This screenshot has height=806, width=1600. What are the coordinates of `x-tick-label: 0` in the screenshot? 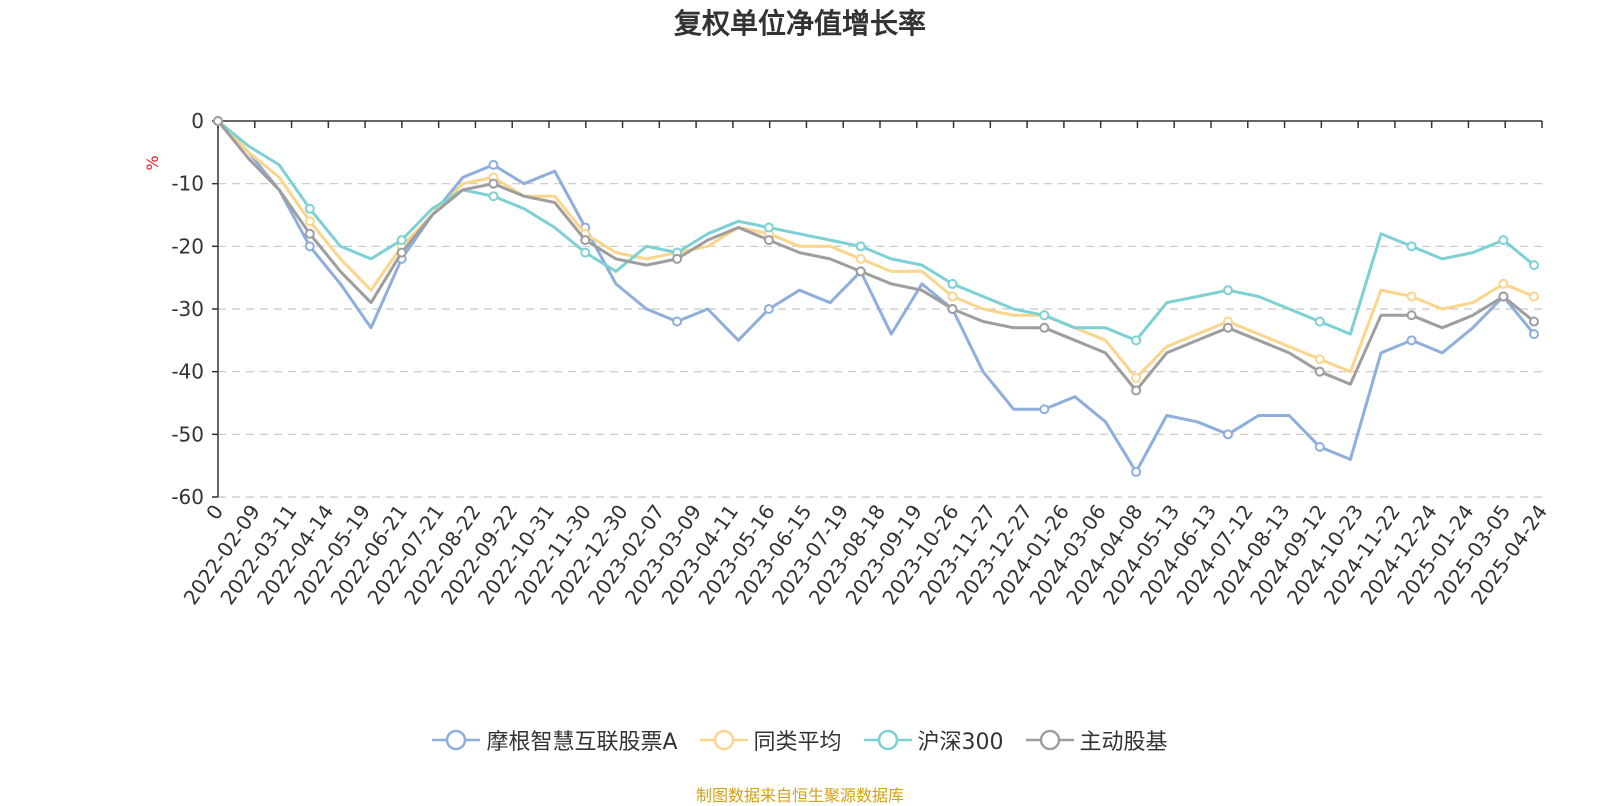 It's located at (214, 512).